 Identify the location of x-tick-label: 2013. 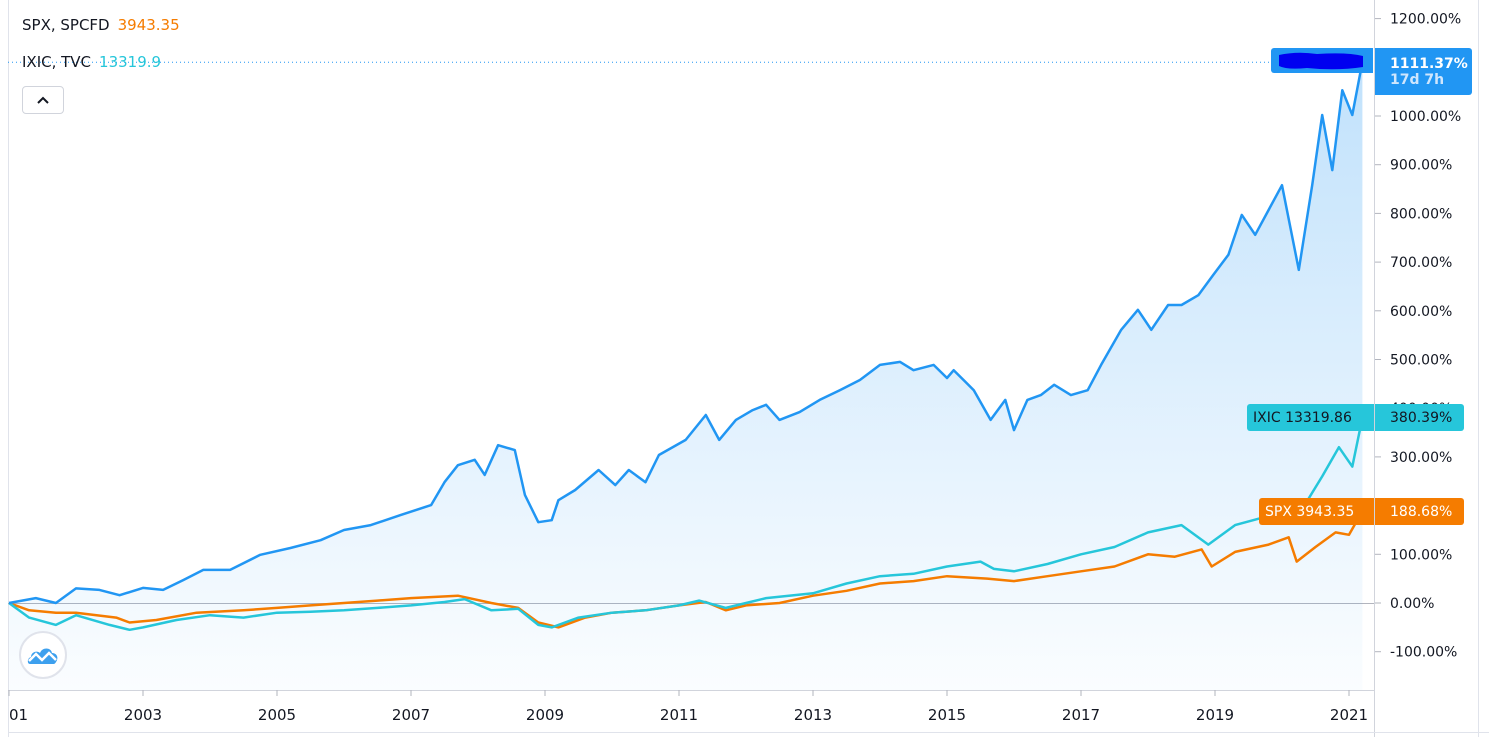
(813, 715).